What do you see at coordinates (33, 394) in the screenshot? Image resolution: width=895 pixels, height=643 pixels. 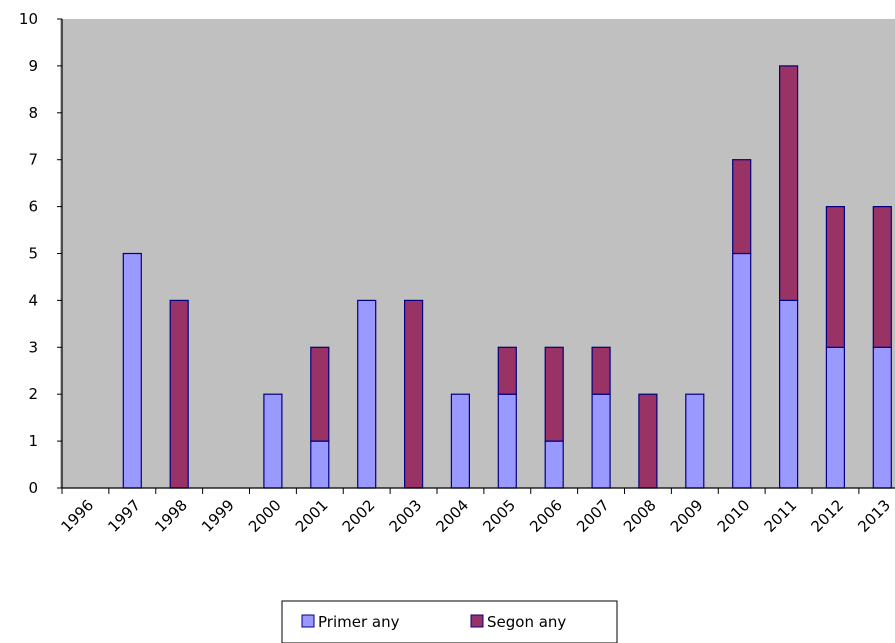 I see `y-tick-label: 2` at bounding box center [33, 394].